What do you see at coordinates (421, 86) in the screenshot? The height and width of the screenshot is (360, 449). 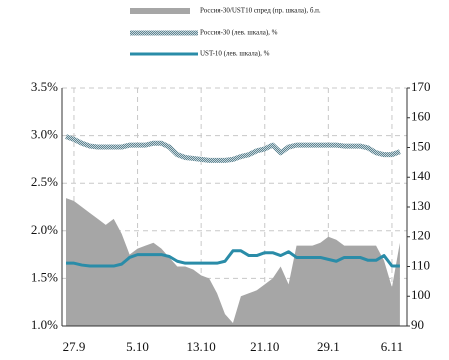 I see `y2-tick-label: 170` at bounding box center [421, 86].